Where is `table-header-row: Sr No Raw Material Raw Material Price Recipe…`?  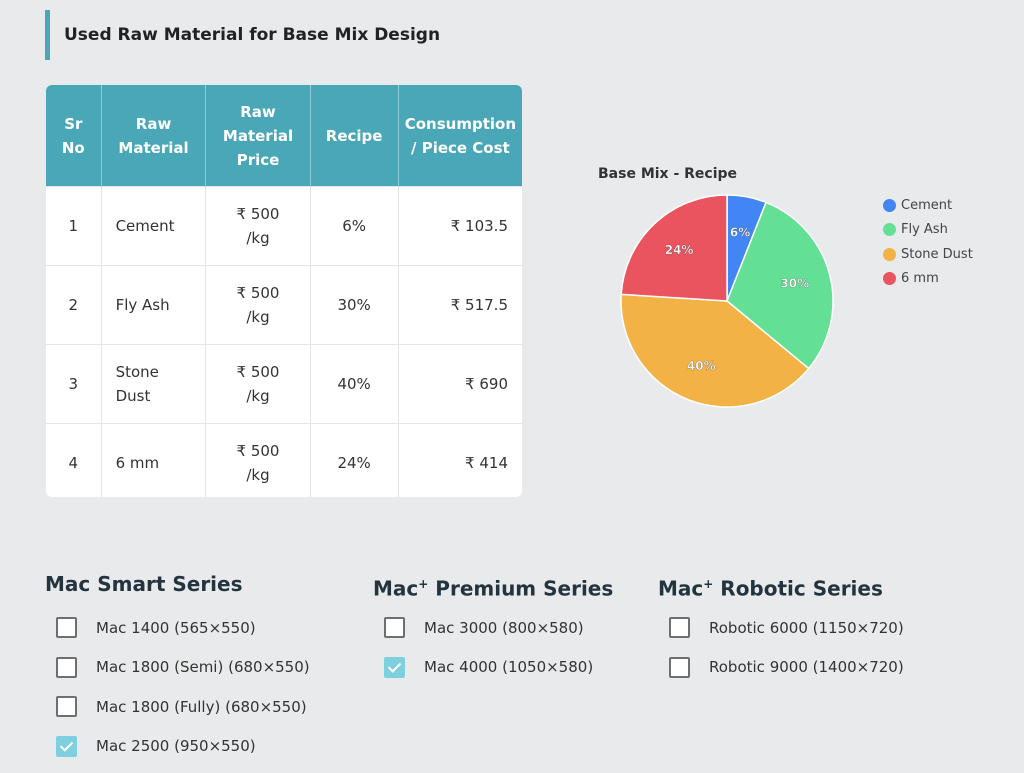
table-header-row: Sr No Raw Material Raw Material Price Recipe… is located at coordinates (284, 136).